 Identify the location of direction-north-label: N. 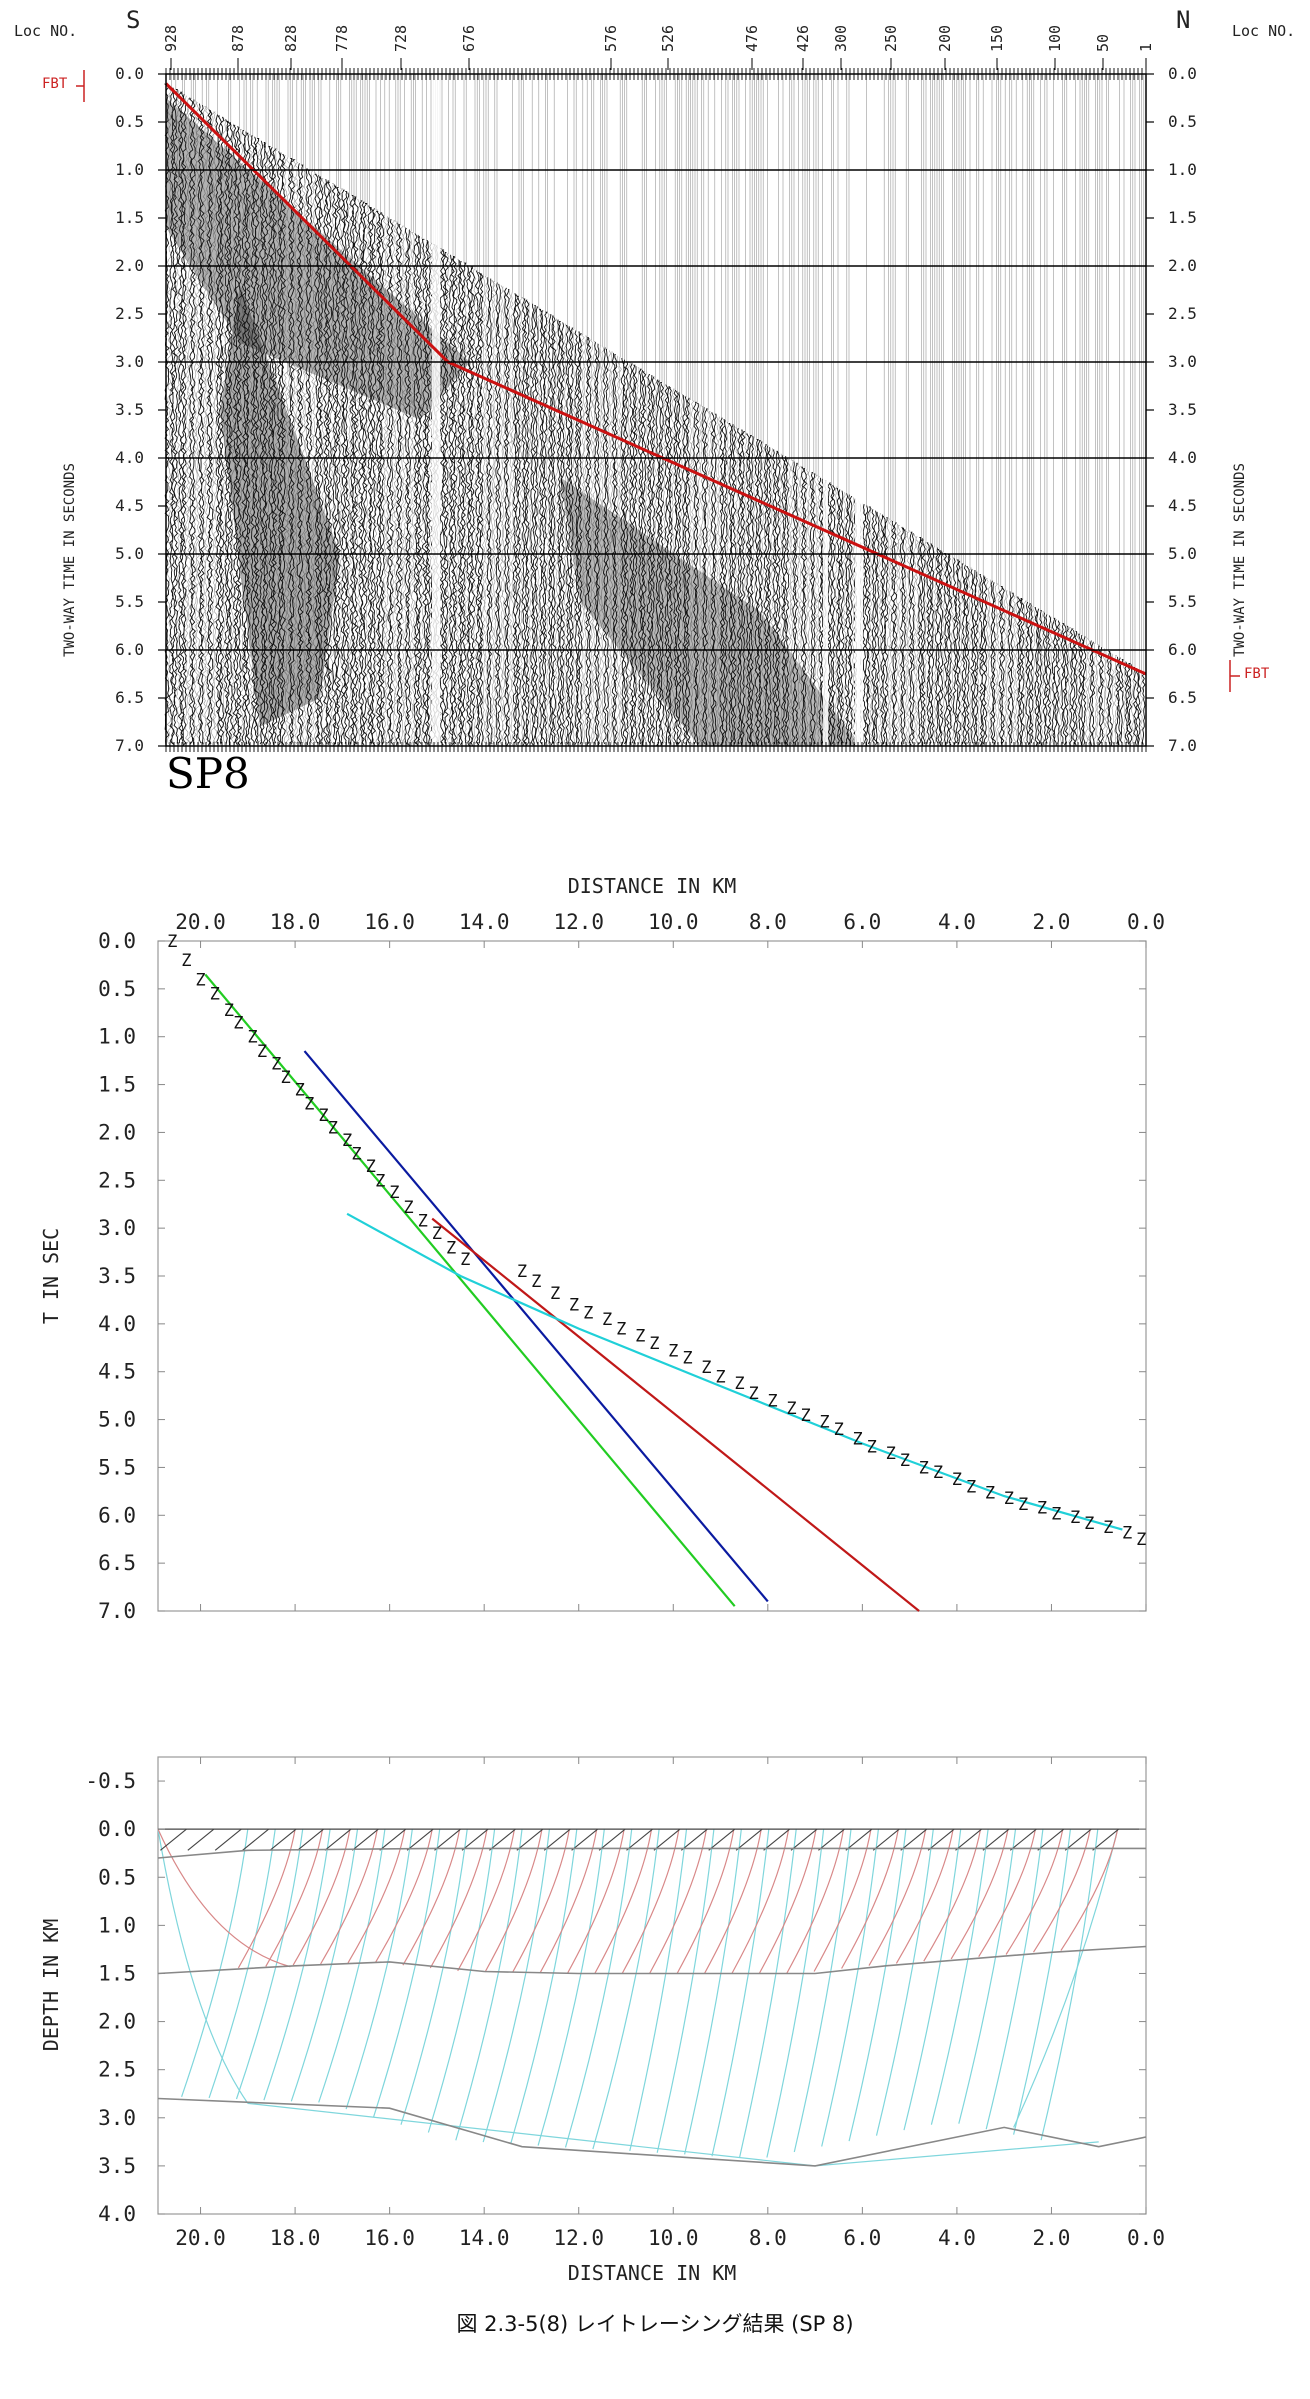
(1183, 20).